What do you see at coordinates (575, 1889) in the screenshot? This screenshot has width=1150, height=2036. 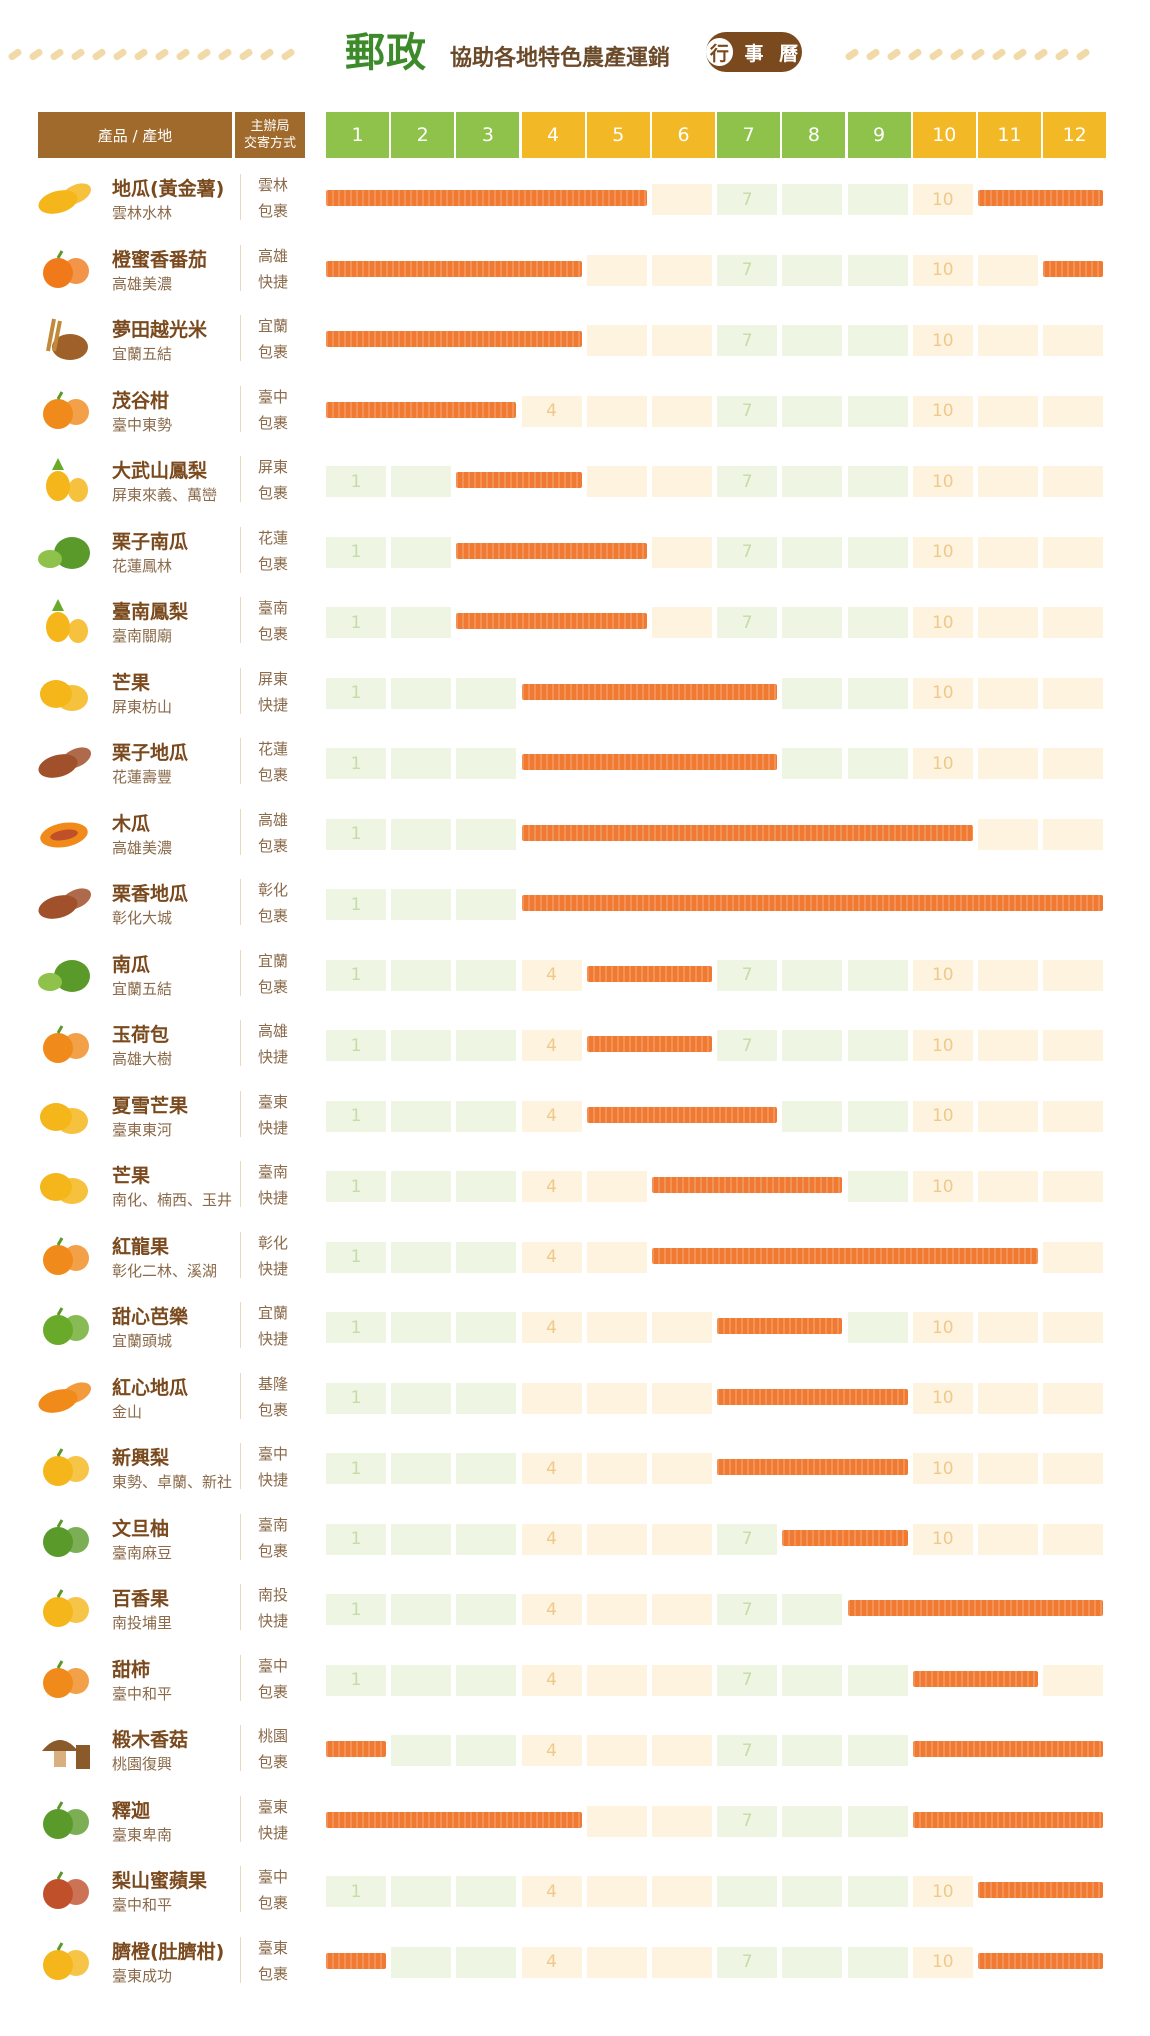 I see `table-row: 梨山蜜蘋果 臺中和平 臺中 包裹 1 4 10` at bounding box center [575, 1889].